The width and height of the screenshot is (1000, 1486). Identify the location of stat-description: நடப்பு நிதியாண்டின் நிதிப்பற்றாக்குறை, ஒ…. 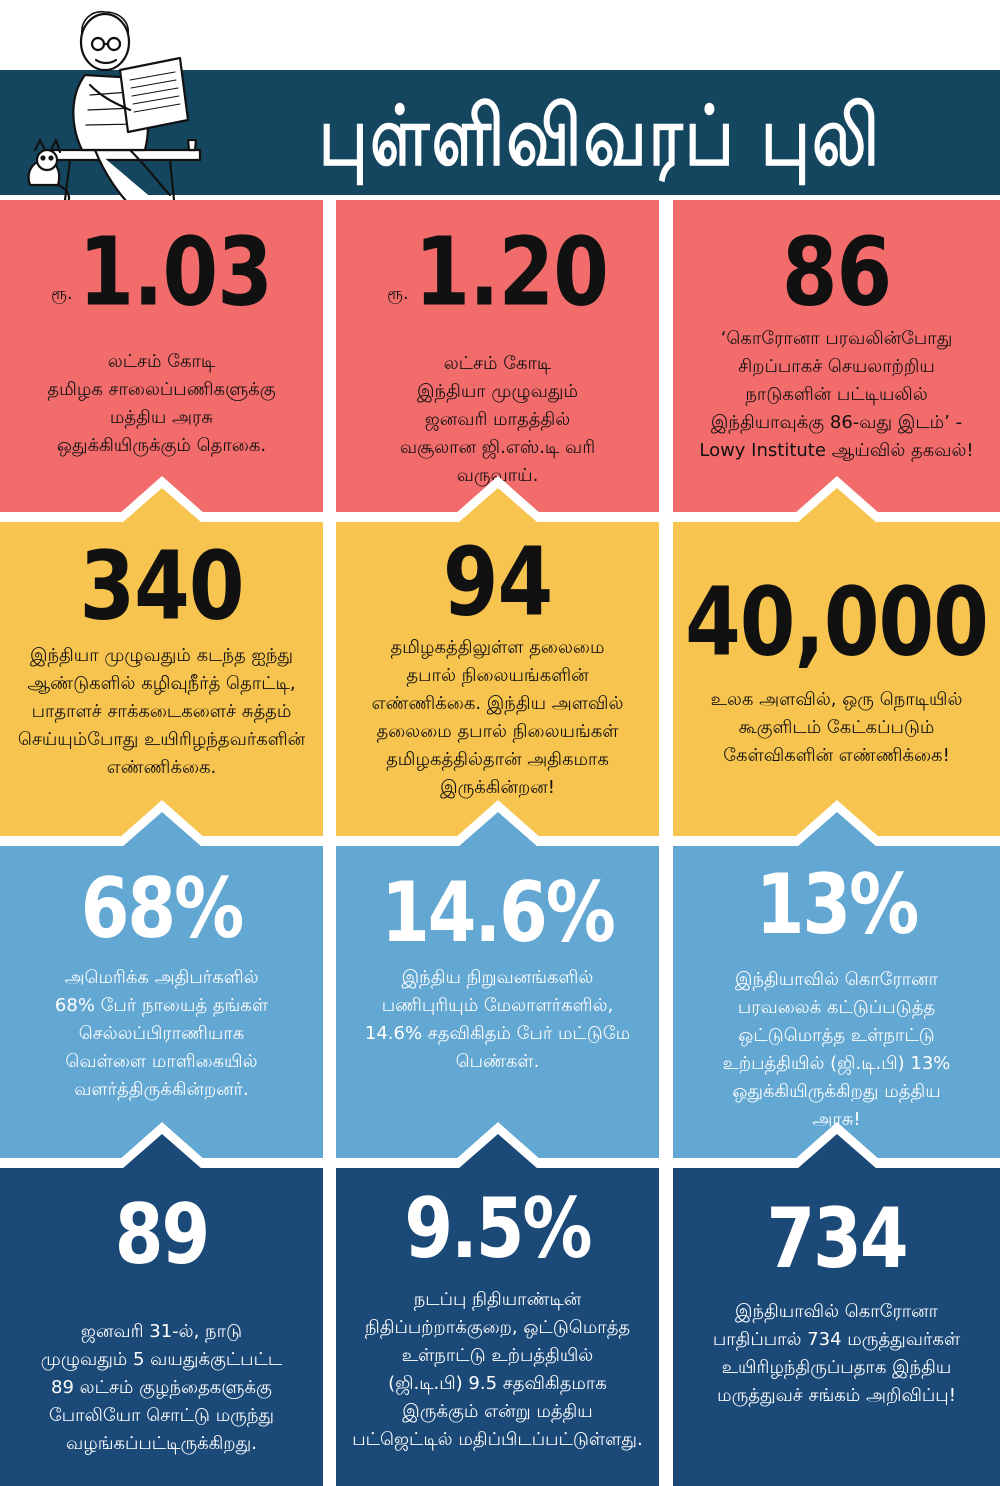
(497, 1369).